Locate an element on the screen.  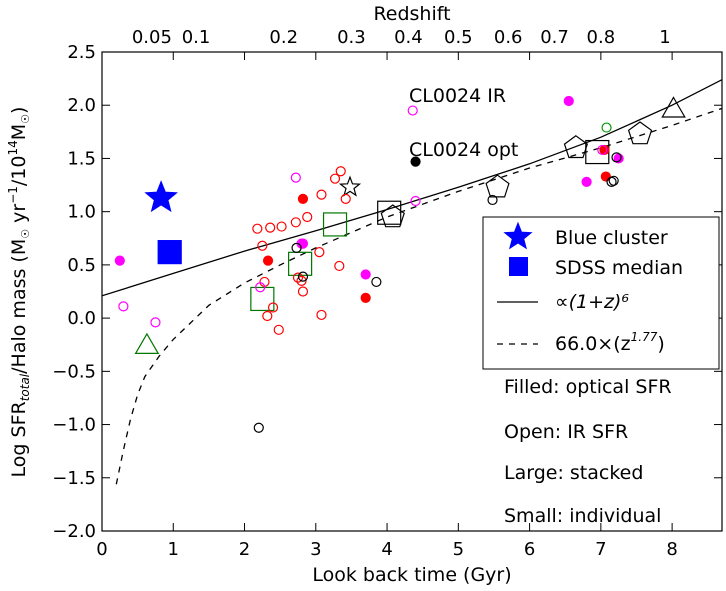
top-tick-label: 0.2 is located at coordinates (283, 37).